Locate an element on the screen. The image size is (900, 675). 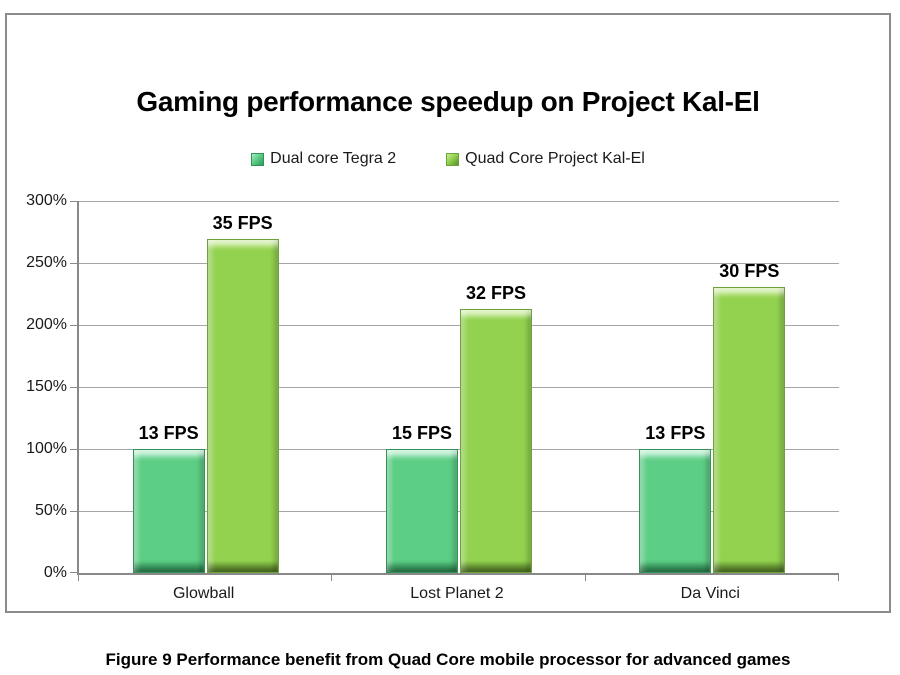
bar-dual-core-0: 13 FPS is located at coordinates (168, 498).